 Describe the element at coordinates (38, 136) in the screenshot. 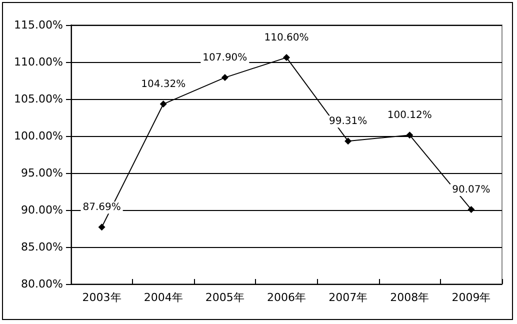

I see `y-tick-label: 100.00%` at that location.